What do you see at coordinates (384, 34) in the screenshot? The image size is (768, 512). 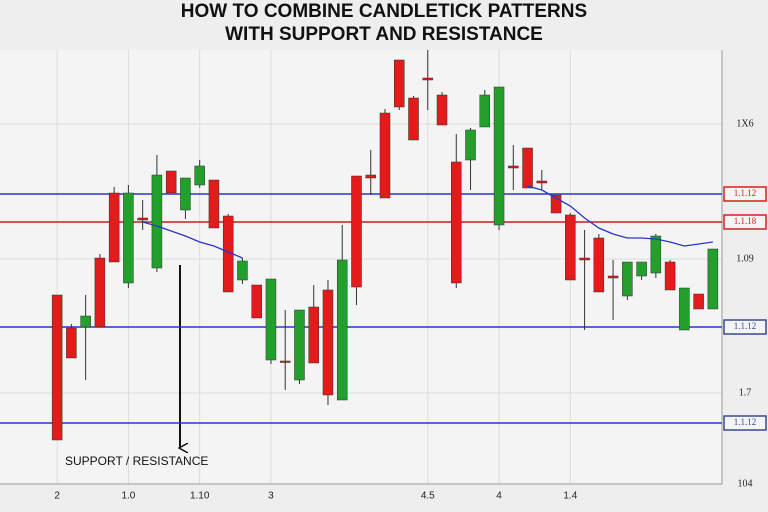 I see `chart-title: WITH SUPPORT AND RESISTANCE` at bounding box center [384, 34].